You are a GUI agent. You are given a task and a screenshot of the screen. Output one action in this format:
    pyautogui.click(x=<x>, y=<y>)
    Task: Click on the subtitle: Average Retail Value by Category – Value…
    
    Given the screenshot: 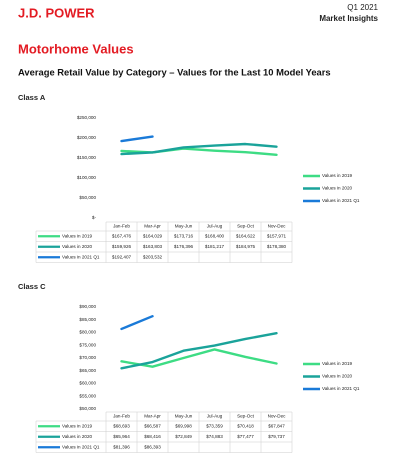 What is the action you would take?
    pyautogui.click(x=174, y=71)
    